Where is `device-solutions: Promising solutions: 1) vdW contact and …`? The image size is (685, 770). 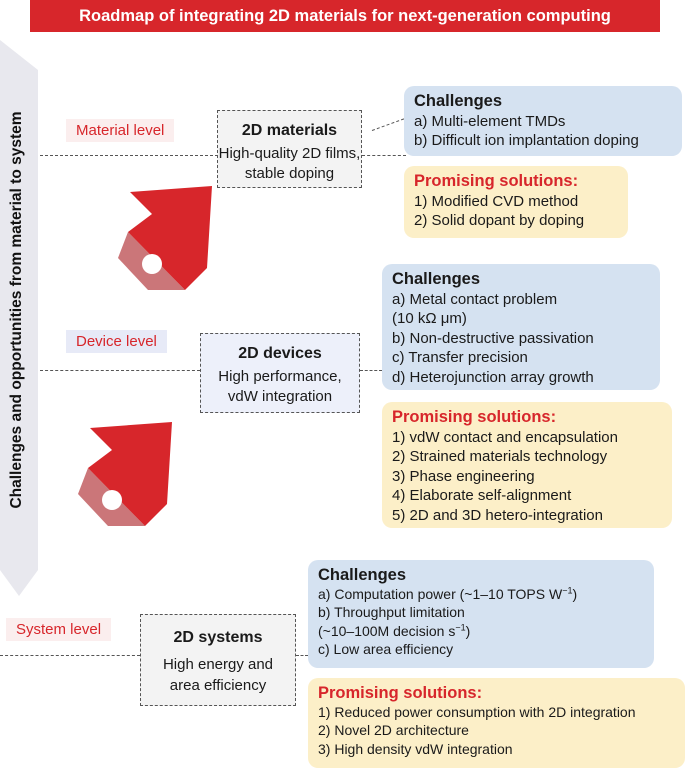 device-solutions: Promising solutions: 1) vdW contact and … is located at coordinates (527, 465).